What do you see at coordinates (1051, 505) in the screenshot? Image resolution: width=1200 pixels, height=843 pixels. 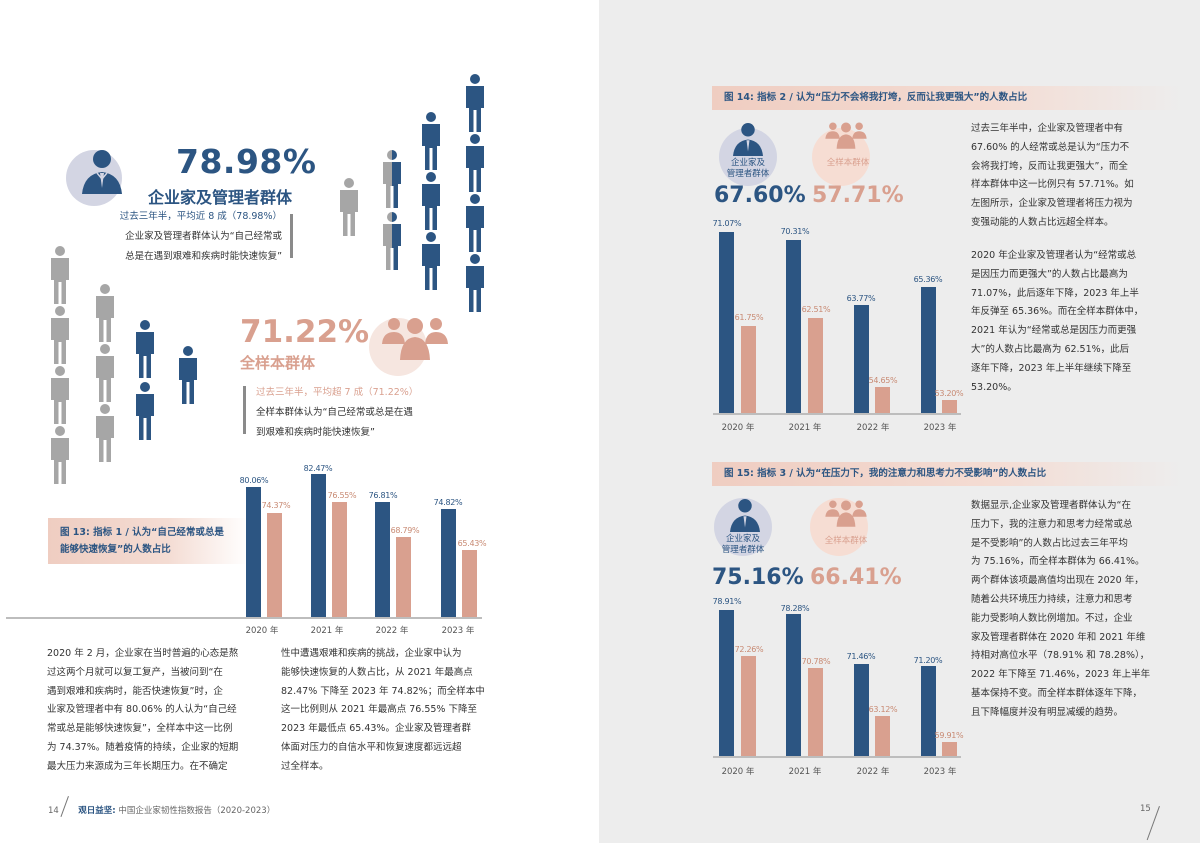 I see `text-line: 数据显示,企业家及管理者群体认为“在` at bounding box center [1051, 505].